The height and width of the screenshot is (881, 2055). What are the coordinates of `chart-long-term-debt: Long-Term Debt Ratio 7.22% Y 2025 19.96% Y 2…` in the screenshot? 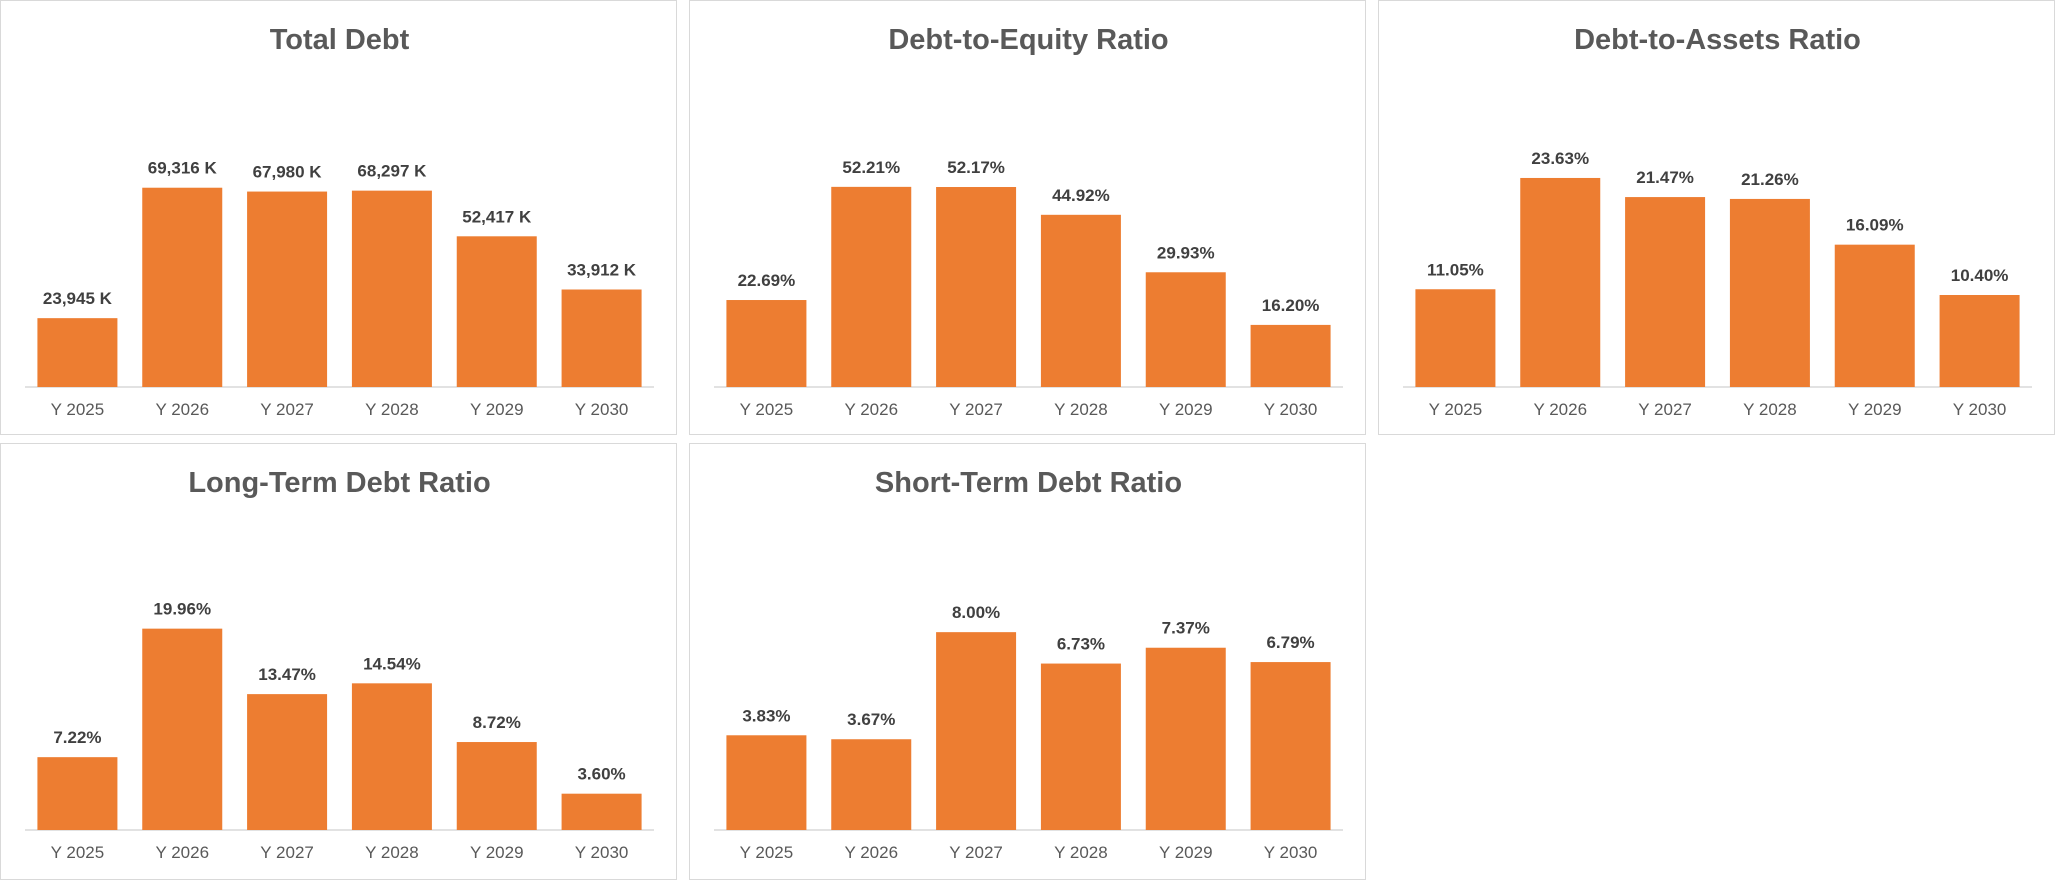 It's located at (339, 664).